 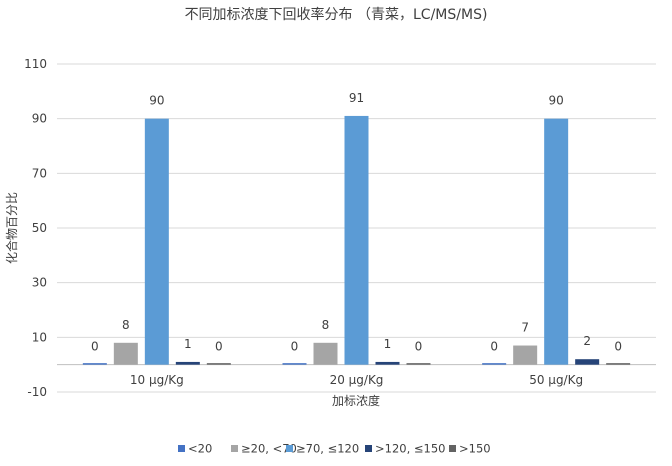 What do you see at coordinates (37, 392) in the screenshot?
I see `y-tick-label: -10` at bounding box center [37, 392].